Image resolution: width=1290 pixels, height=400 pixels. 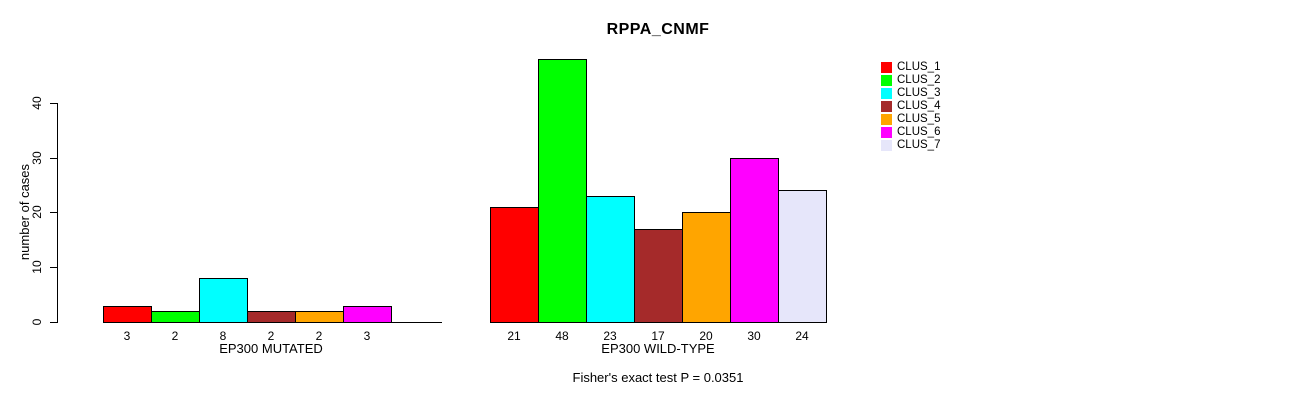 What do you see at coordinates (919, 132) in the screenshot?
I see `legend-label: CLUS_6` at bounding box center [919, 132].